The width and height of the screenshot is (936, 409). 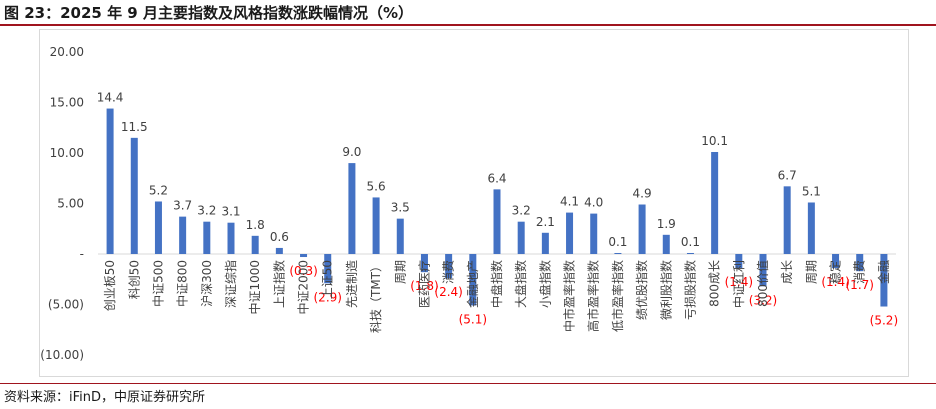 What do you see at coordinates (811, 191) in the screenshot?
I see `data-label: 5.1` at bounding box center [811, 191].